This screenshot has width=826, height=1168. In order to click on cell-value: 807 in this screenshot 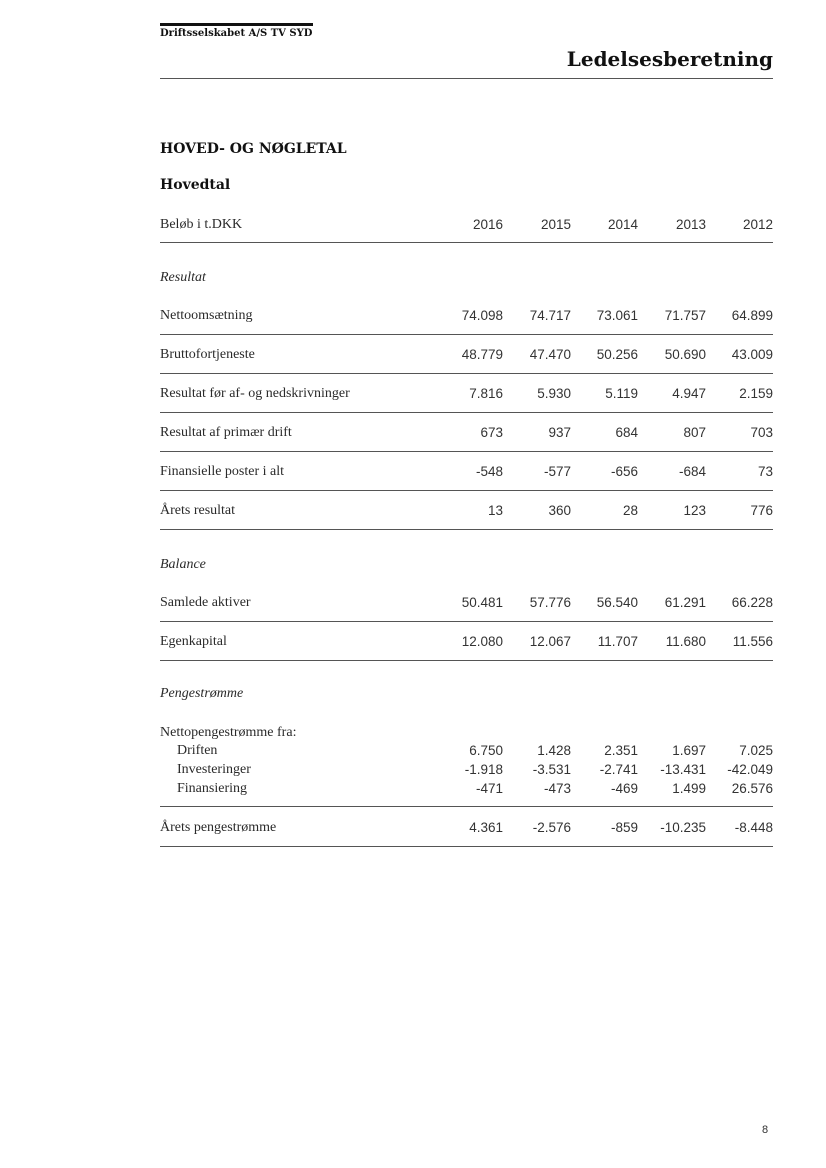, I will do `click(694, 432)`.